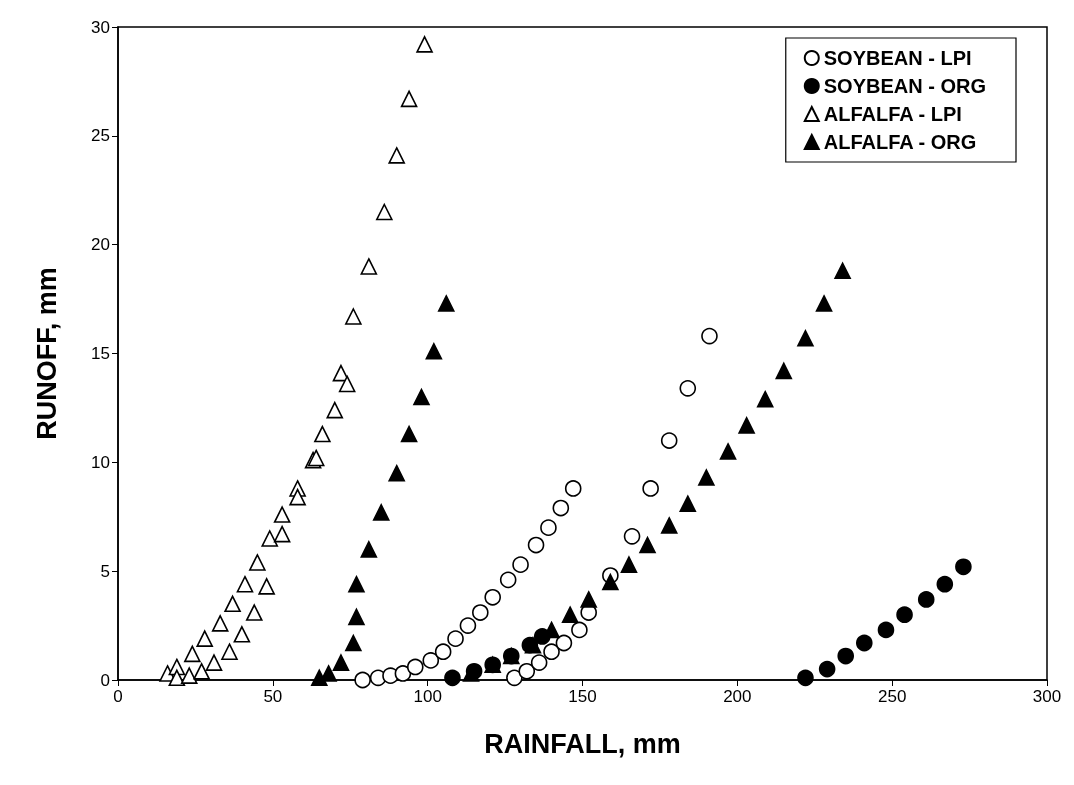  I want to click on y-tick-label: 5, so click(105, 571).